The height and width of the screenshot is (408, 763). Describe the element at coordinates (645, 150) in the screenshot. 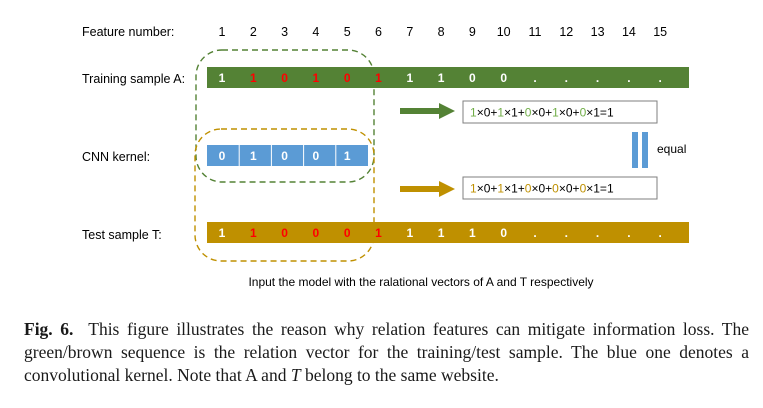

I see `equal-bar-right` at that location.